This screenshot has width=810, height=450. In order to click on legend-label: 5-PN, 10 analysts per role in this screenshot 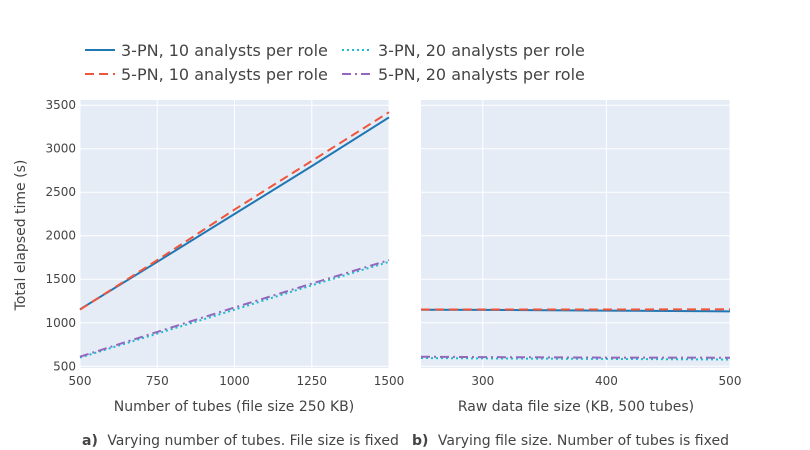, I will do `click(224, 74)`.